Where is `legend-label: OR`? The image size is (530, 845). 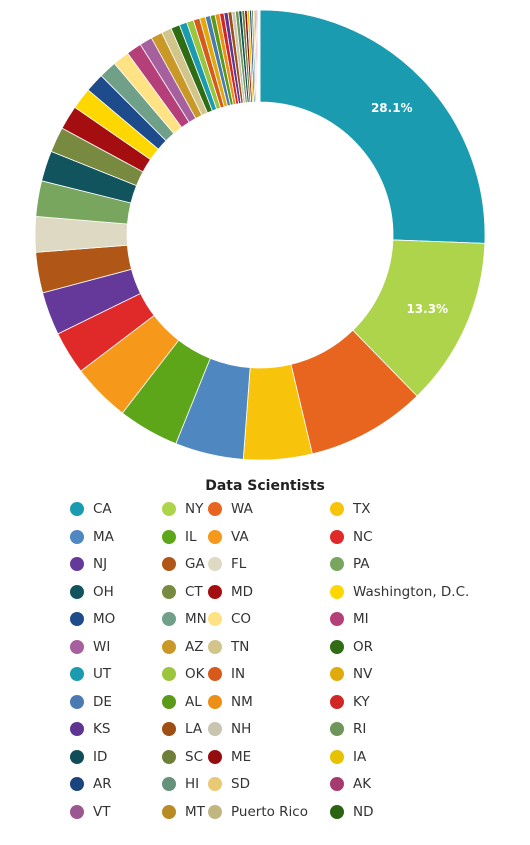 legend-label: OR is located at coordinates (363, 646).